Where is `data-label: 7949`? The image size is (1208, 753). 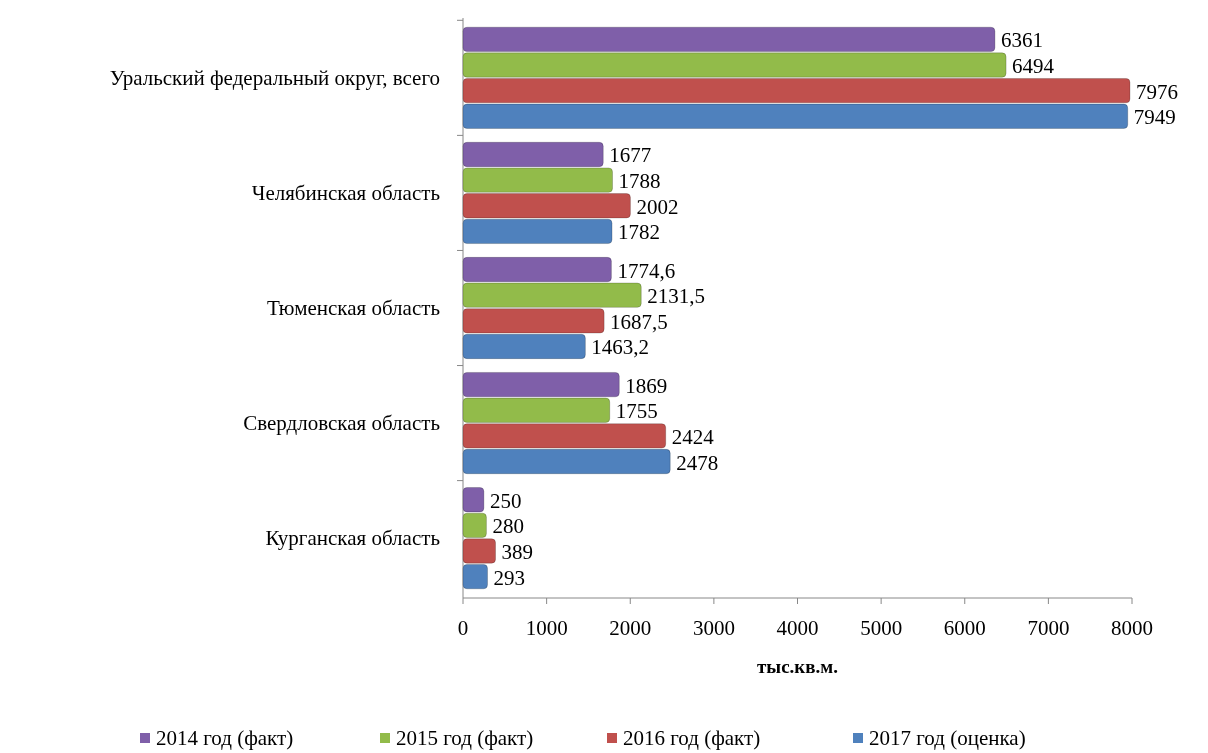
data-label: 7949 is located at coordinates (1154, 117).